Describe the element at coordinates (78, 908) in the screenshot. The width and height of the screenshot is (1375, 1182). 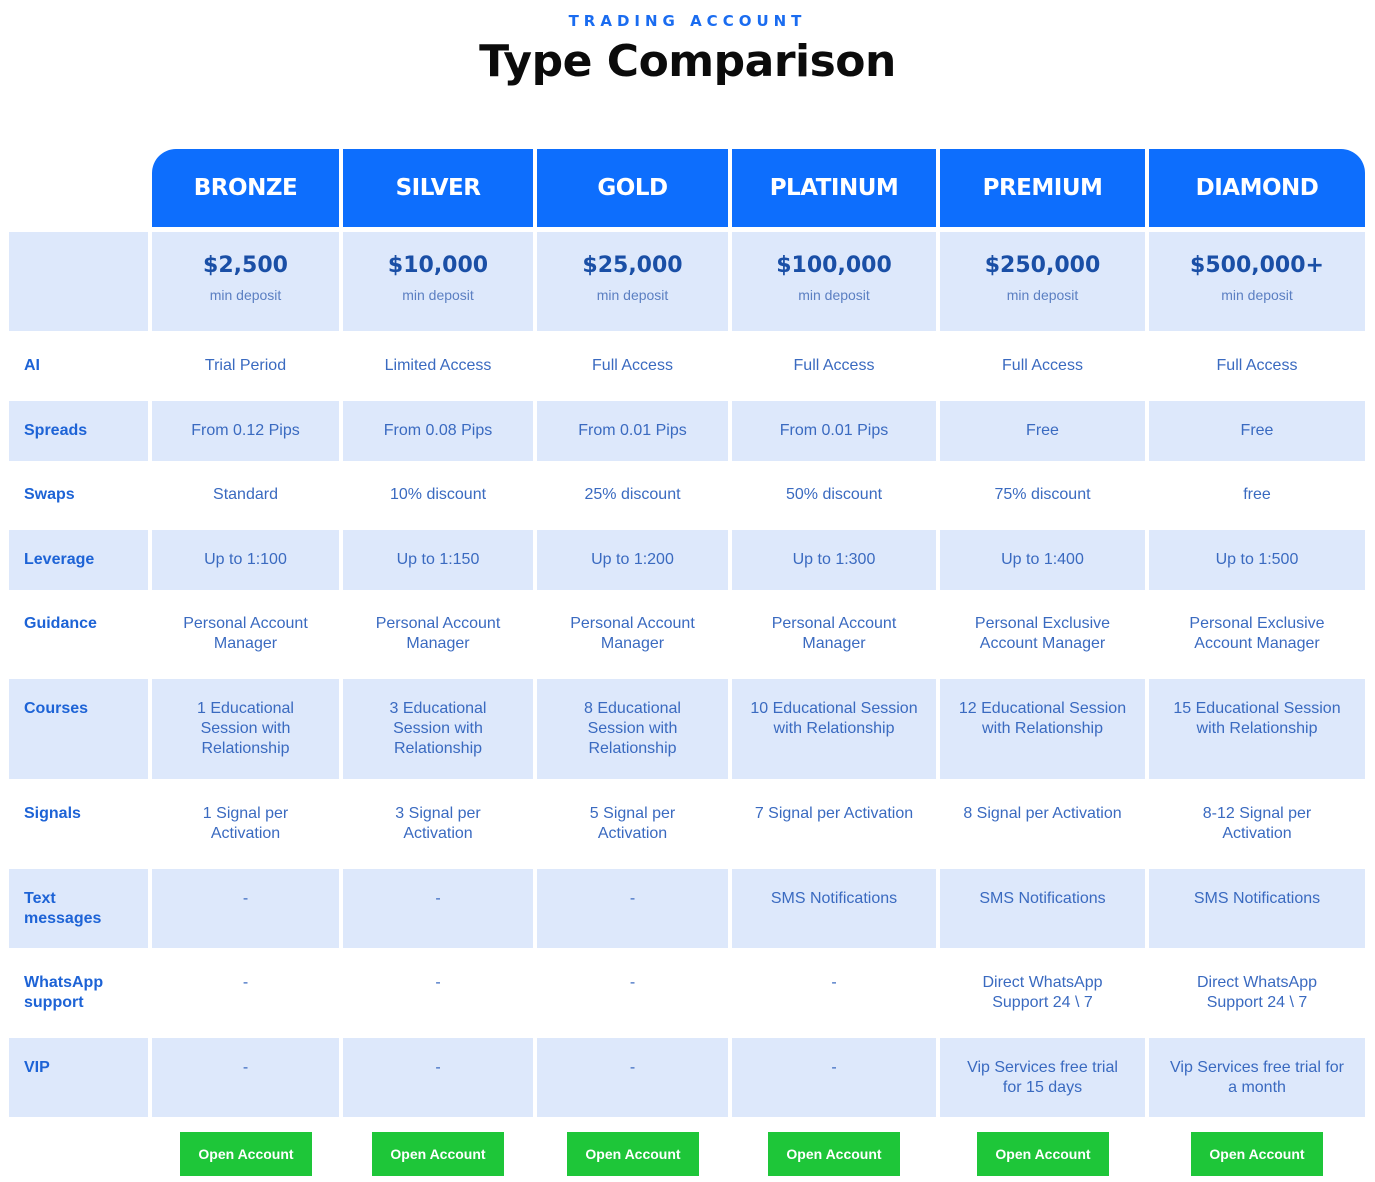
I see `row-label-text-messages: Text messages` at that location.